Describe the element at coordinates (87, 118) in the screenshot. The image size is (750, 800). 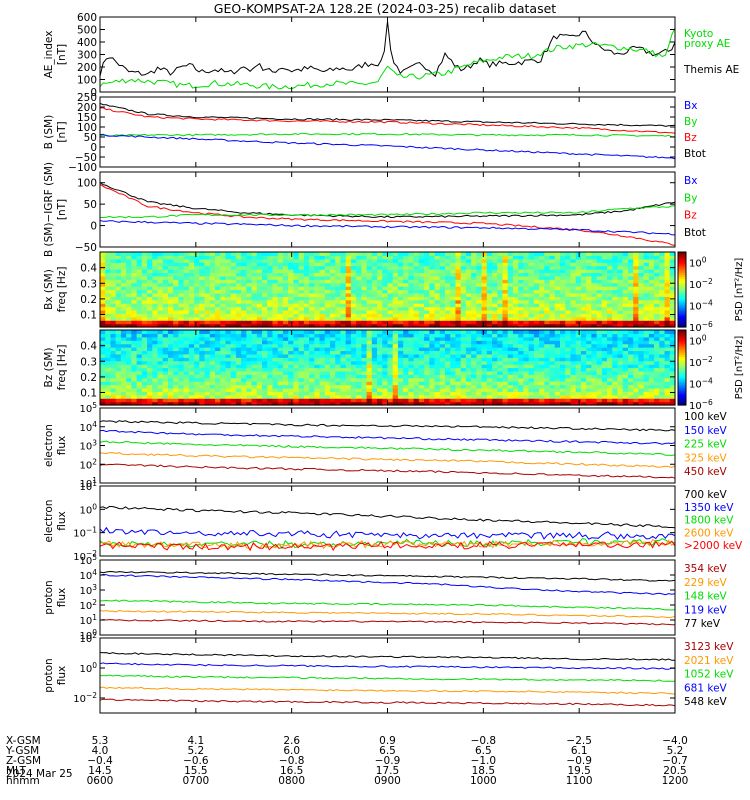
I see `y-tick-label: 150` at that location.